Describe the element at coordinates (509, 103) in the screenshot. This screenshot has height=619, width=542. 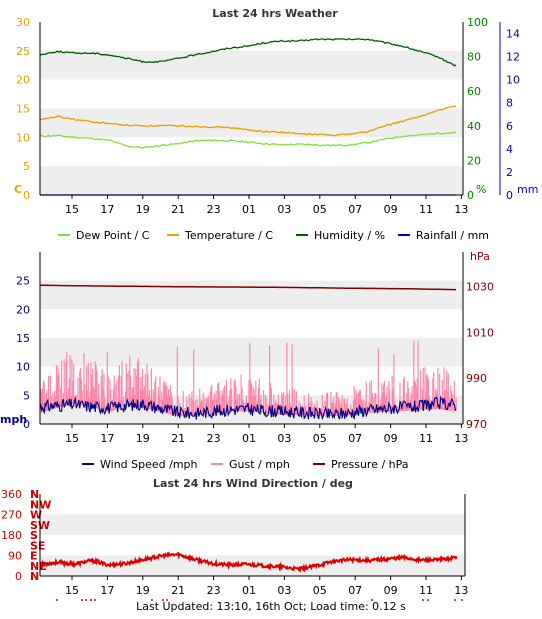
I see `rain-tick-label: 8` at that location.